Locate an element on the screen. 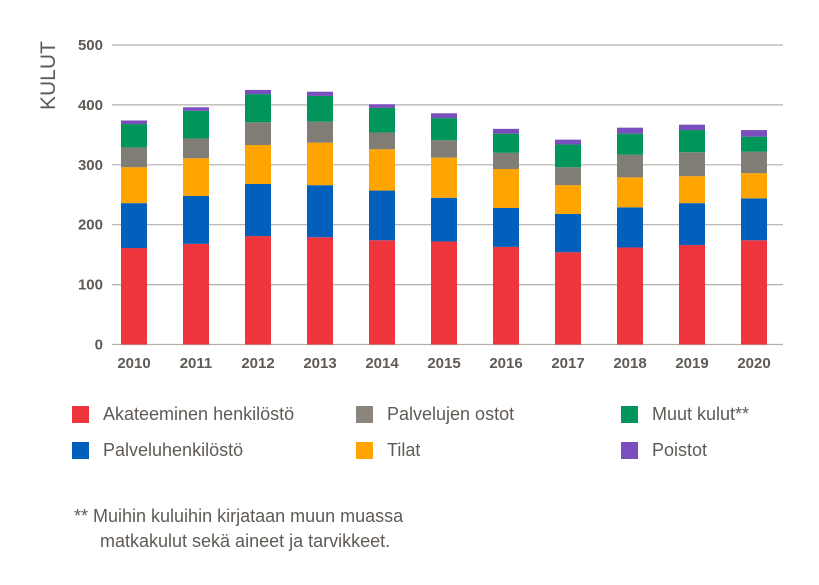 The width and height of the screenshot is (819, 585). x-tick-label: 2013 is located at coordinates (319, 363).